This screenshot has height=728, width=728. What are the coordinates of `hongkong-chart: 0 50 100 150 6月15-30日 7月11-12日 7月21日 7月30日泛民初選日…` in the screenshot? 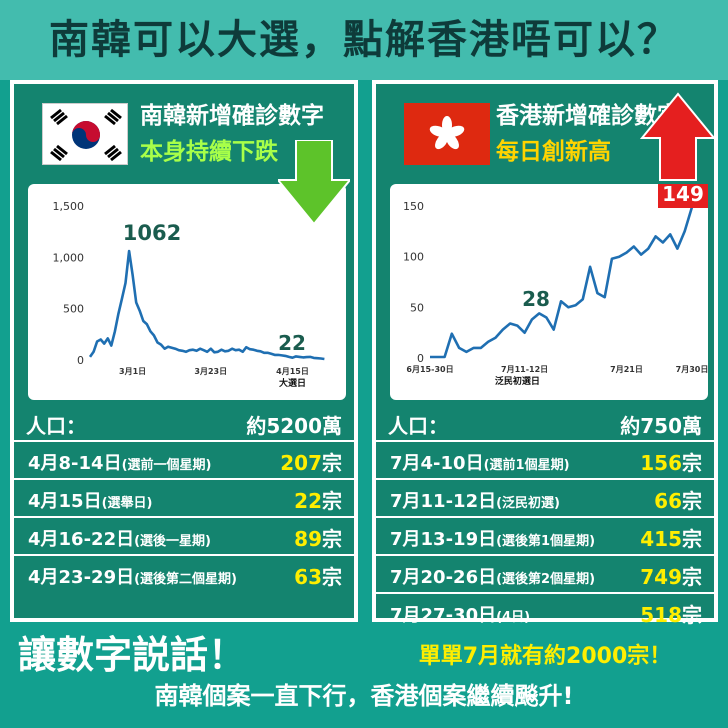 It's located at (549, 292).